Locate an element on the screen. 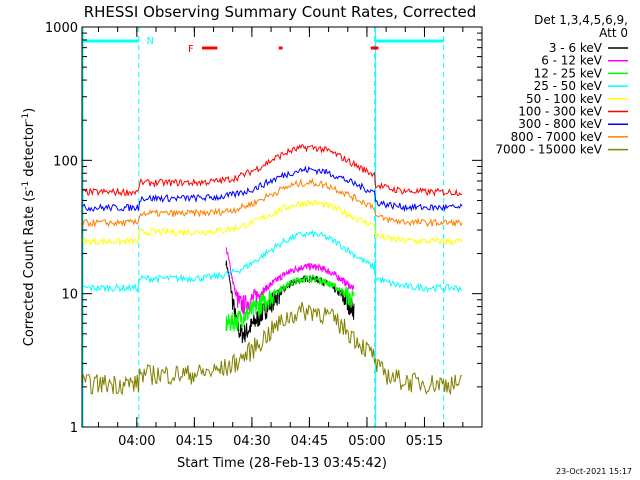 The image size is (640, 480). flare-marker-label: F is located at coordinates (191, 49).